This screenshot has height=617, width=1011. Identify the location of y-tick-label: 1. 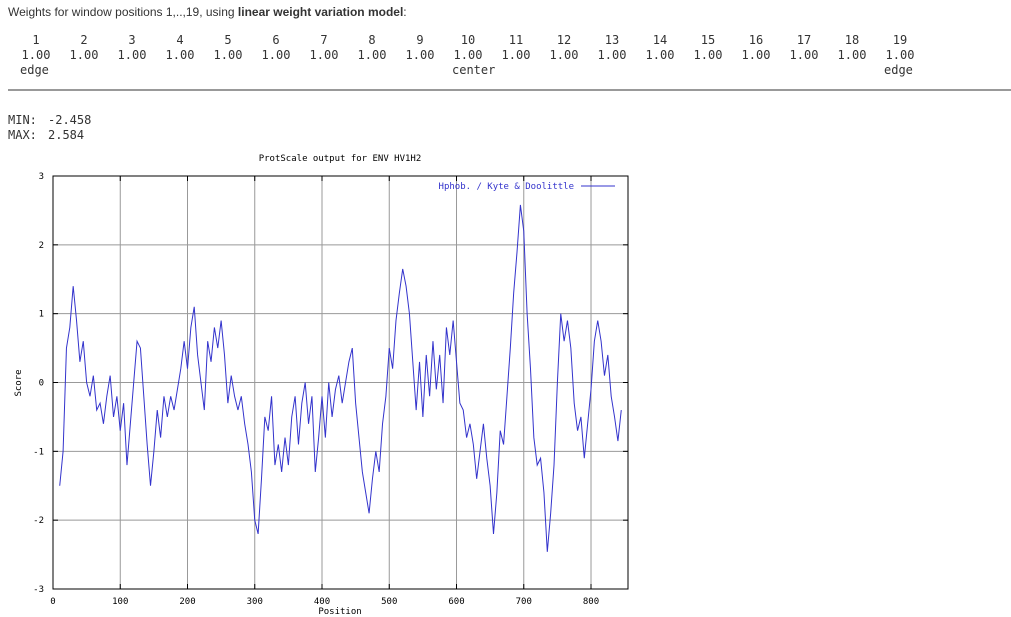
(41, 315).